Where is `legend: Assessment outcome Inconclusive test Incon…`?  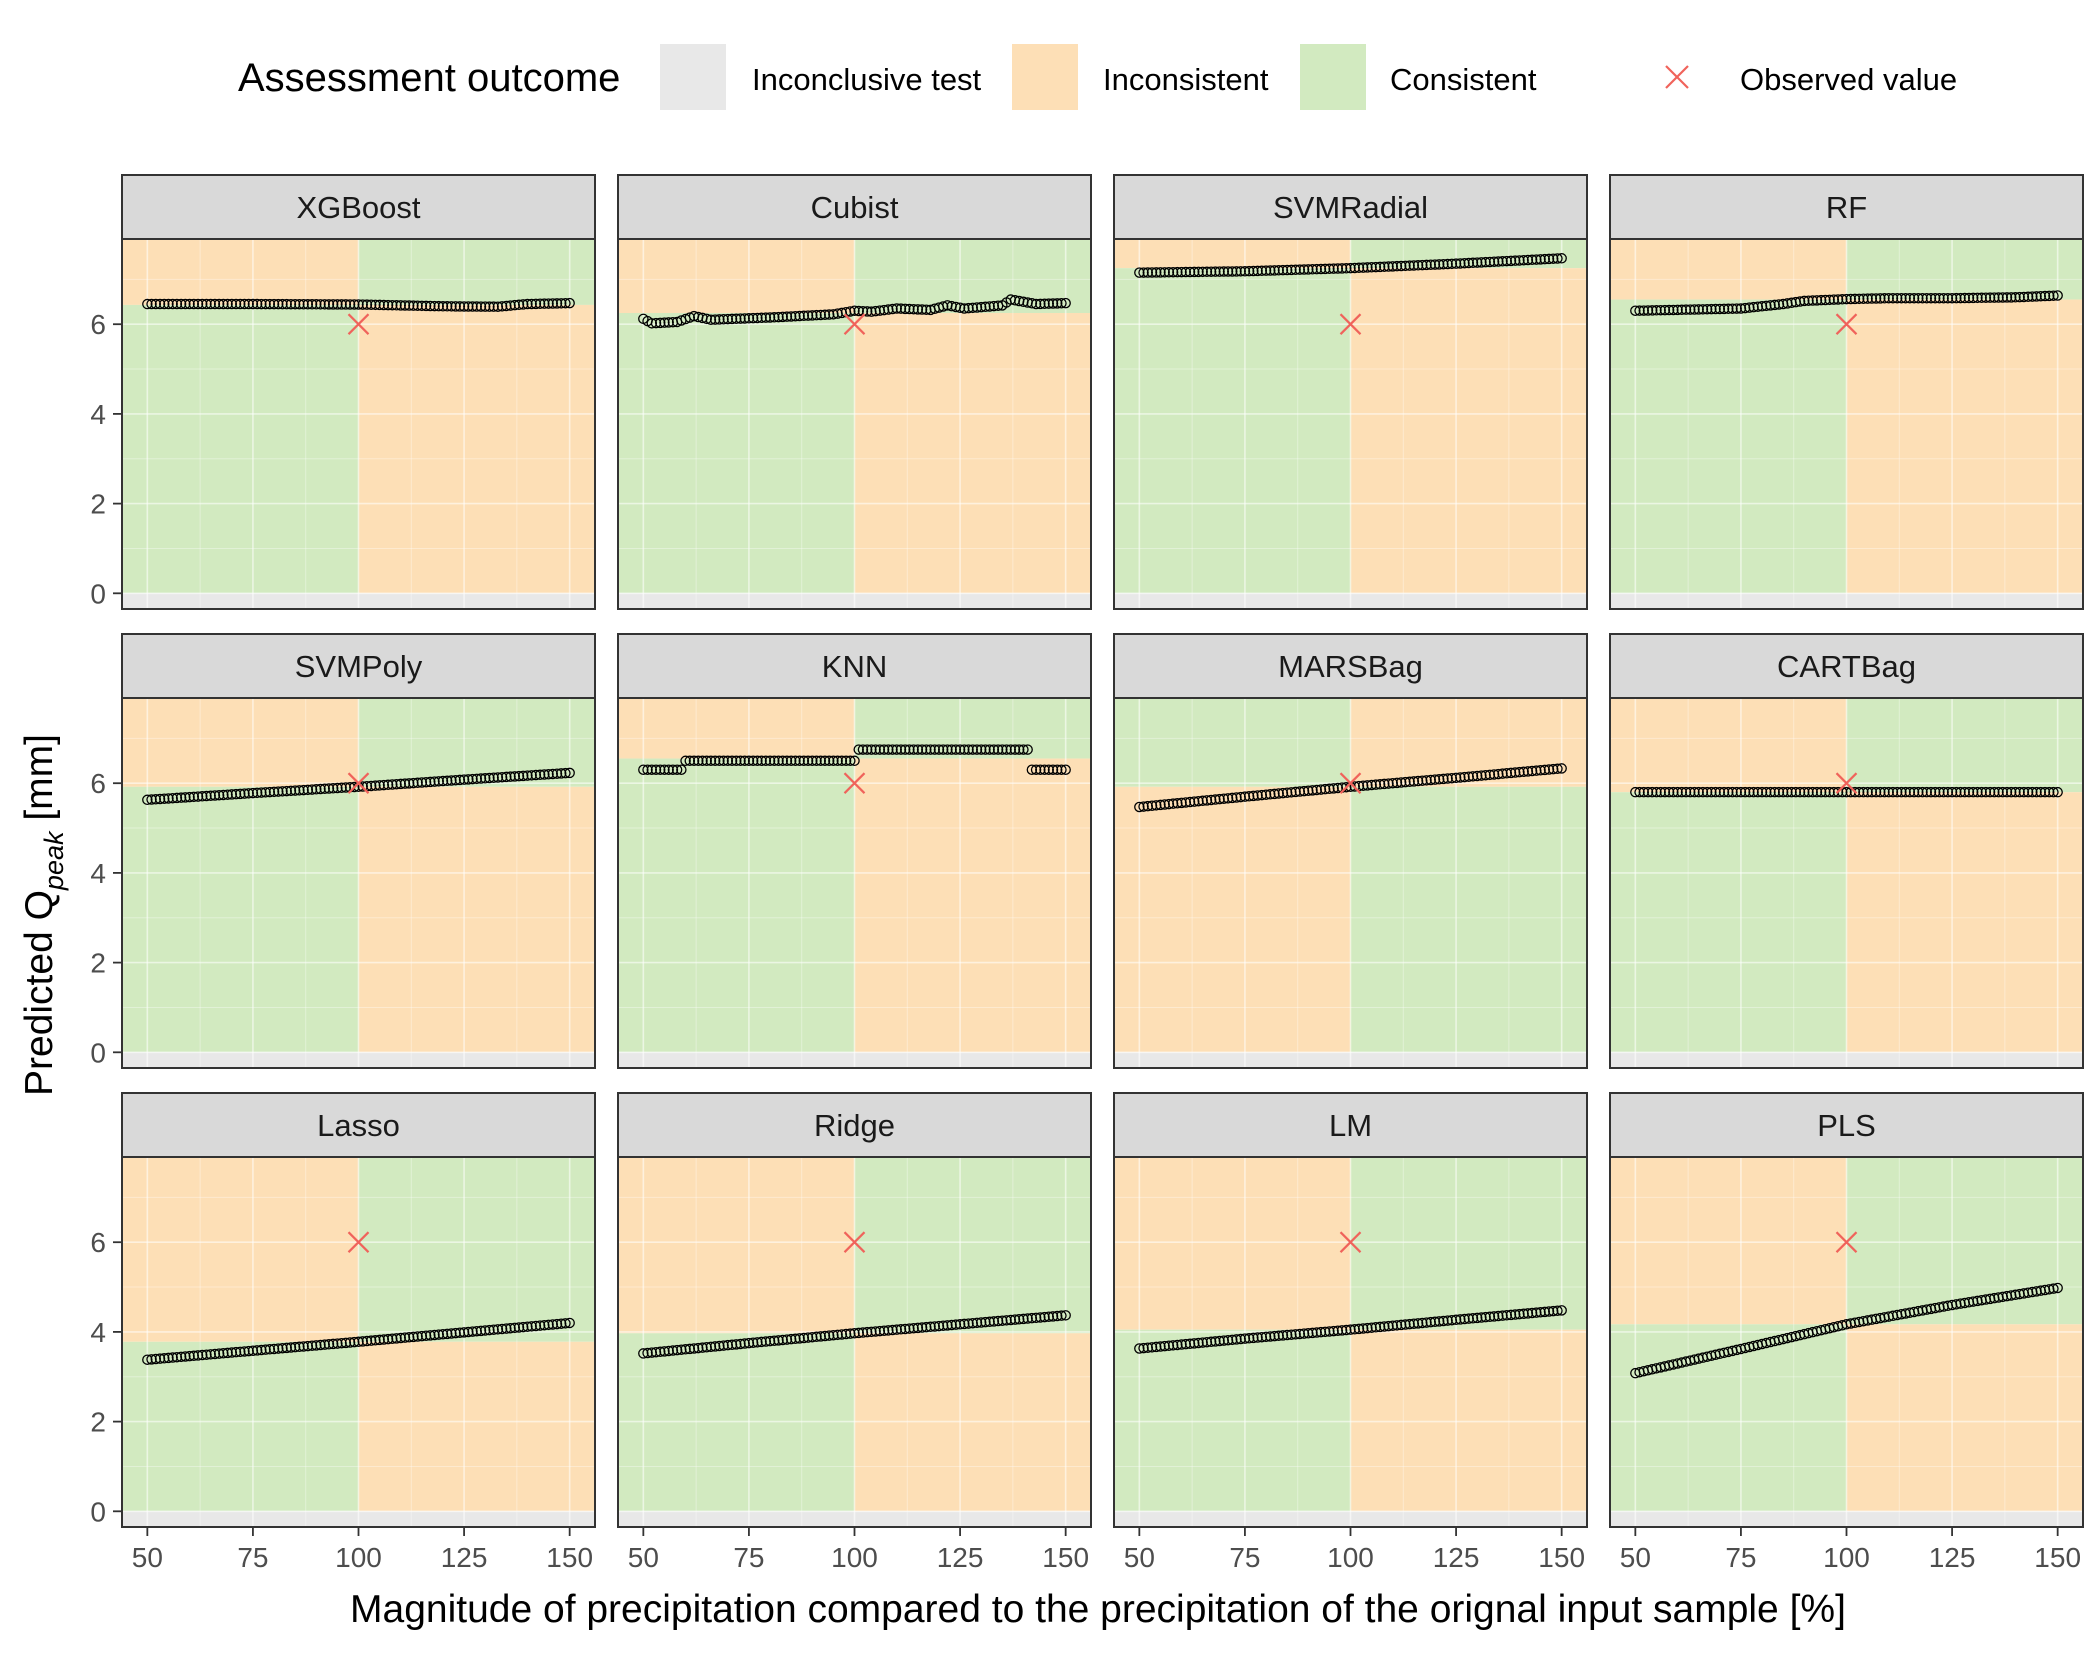 legend: Assessment outcome Inconclusive test Incon… is located at coordinates (1097, 77).